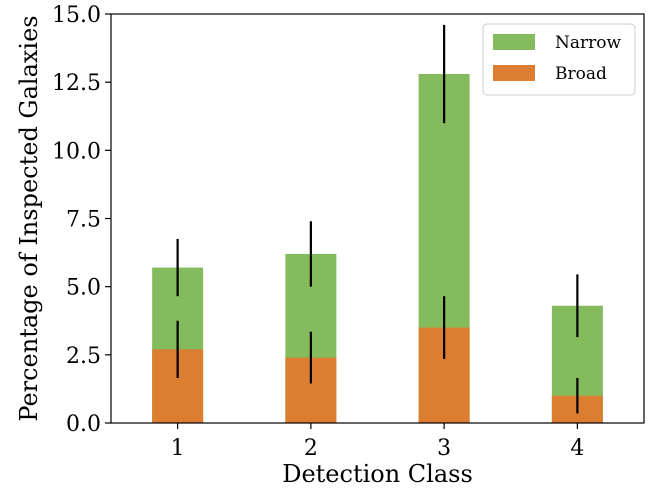 The image size is (657, 489). I want to click on legend-label-narrow: Narrow, so click(588, 43).